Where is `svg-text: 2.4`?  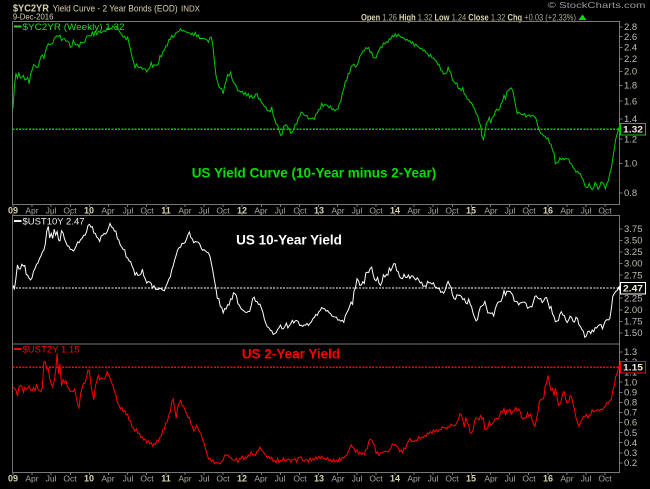 svg-text: 2.4 is located at coordinates (630, 48).